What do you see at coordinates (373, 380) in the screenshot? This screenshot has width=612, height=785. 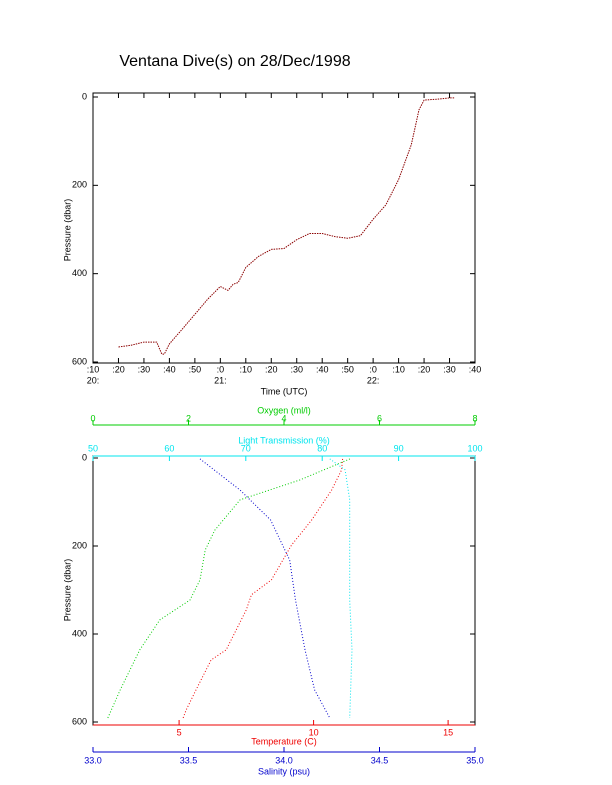 I see `x-hour-label: 22:` at bounding box center [373, 380].